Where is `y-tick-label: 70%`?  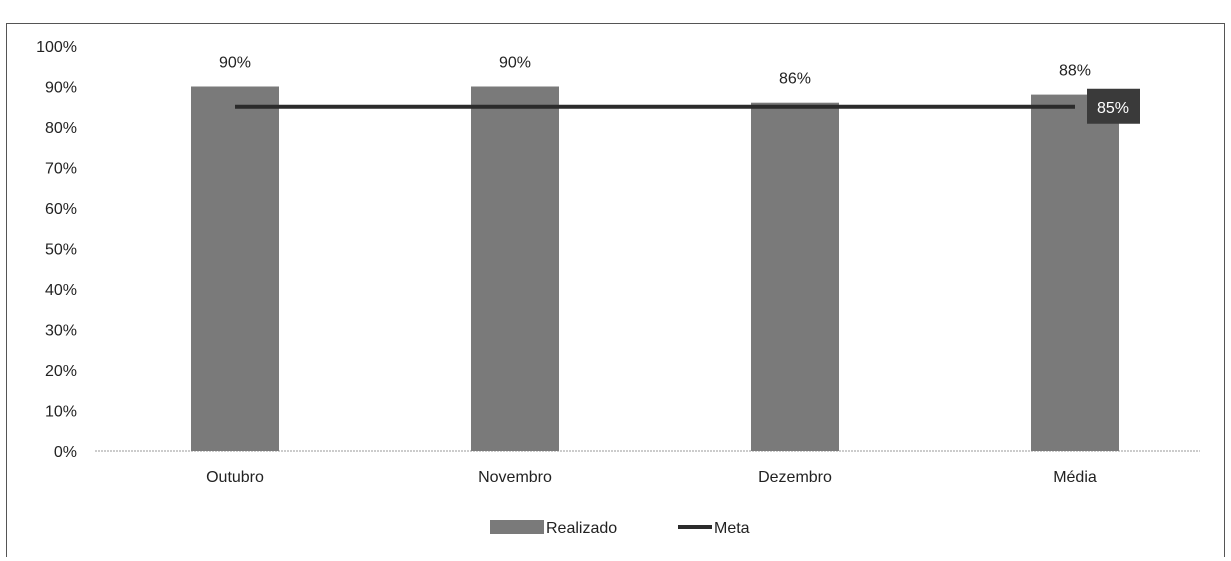
y-tick-label: 70% is located at coordinates (61, 169).